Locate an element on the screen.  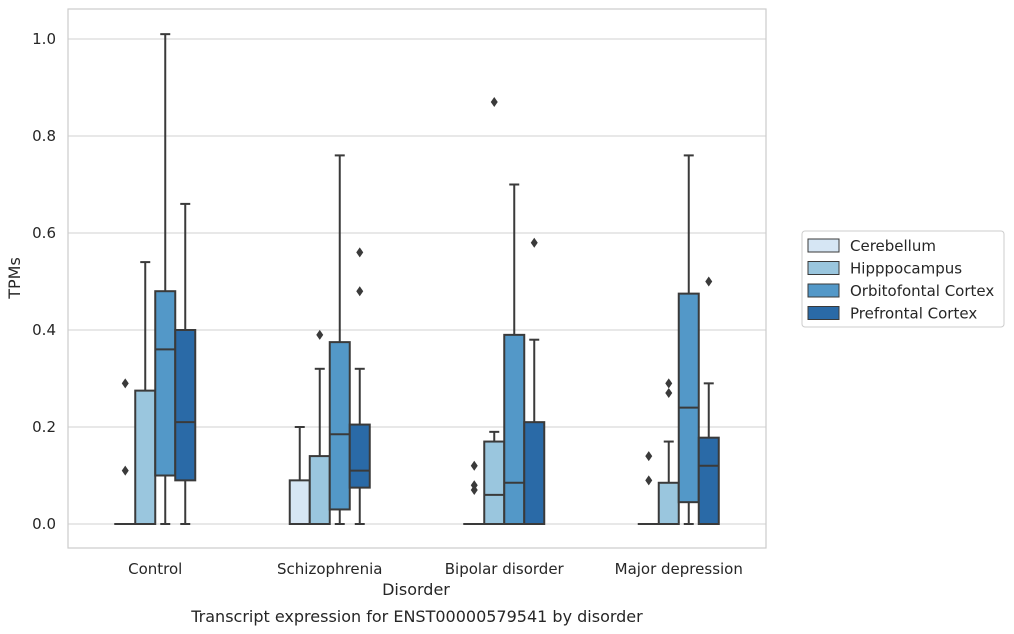
y-tick-label: 0.0 is located at coordinates (44, 524).